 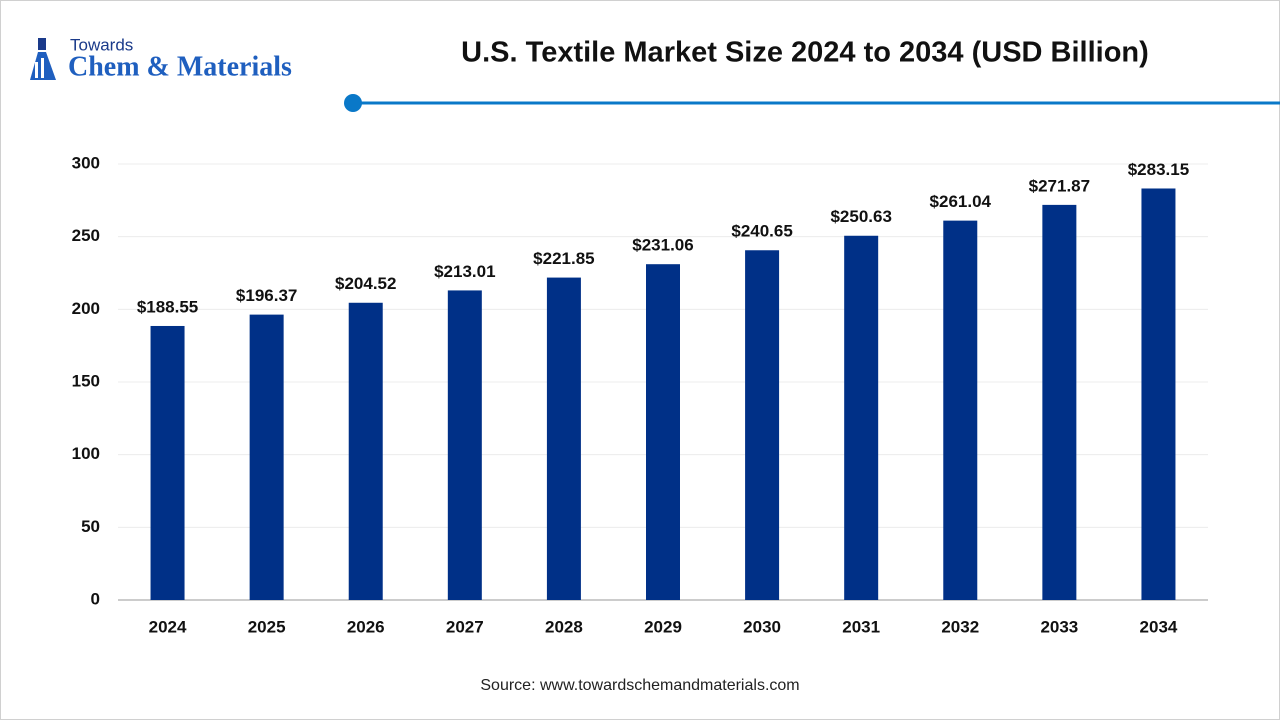 What do you see at coordinates (95, 598) in the screenshot?
I see `y-tick-label: 0` at bounding box center [95, 598].